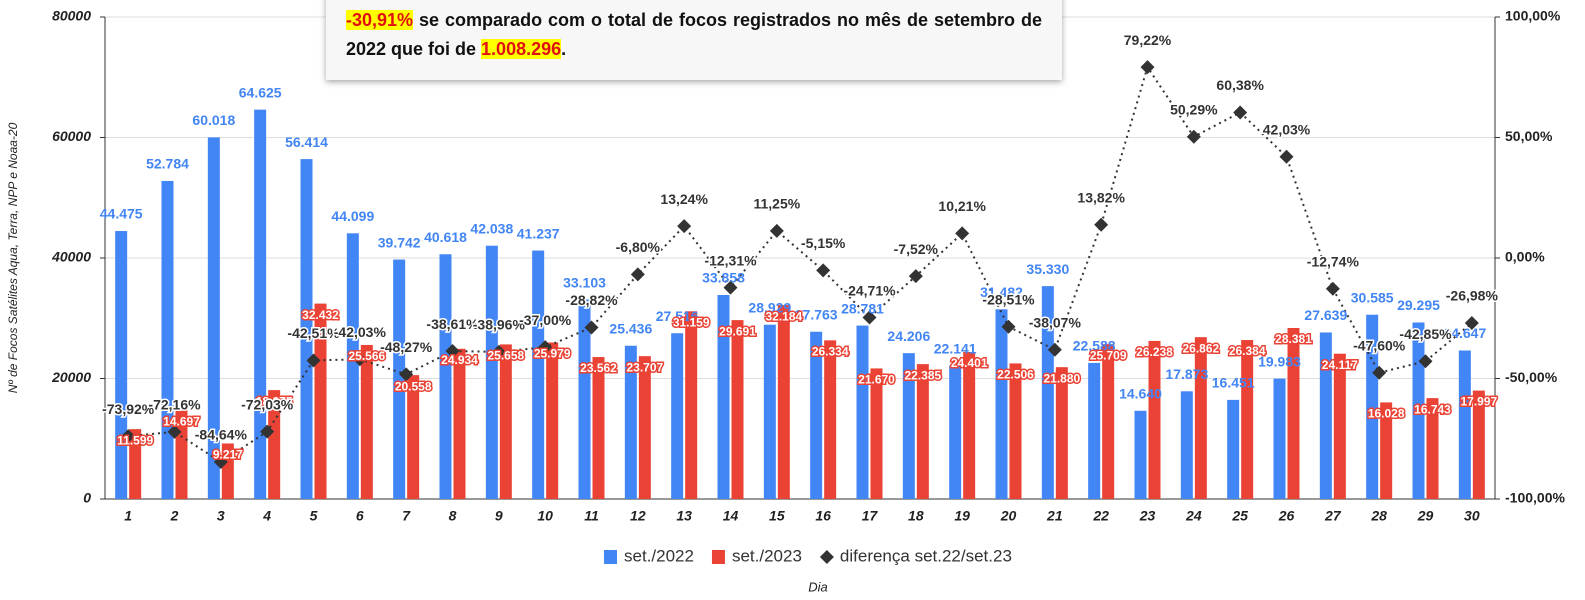 The image size is (1585, 600). What do you see at coordinates (684, 199) in the screenshot?
I see `diff-value-label: 13,24%` at bounding box center [684, 199].